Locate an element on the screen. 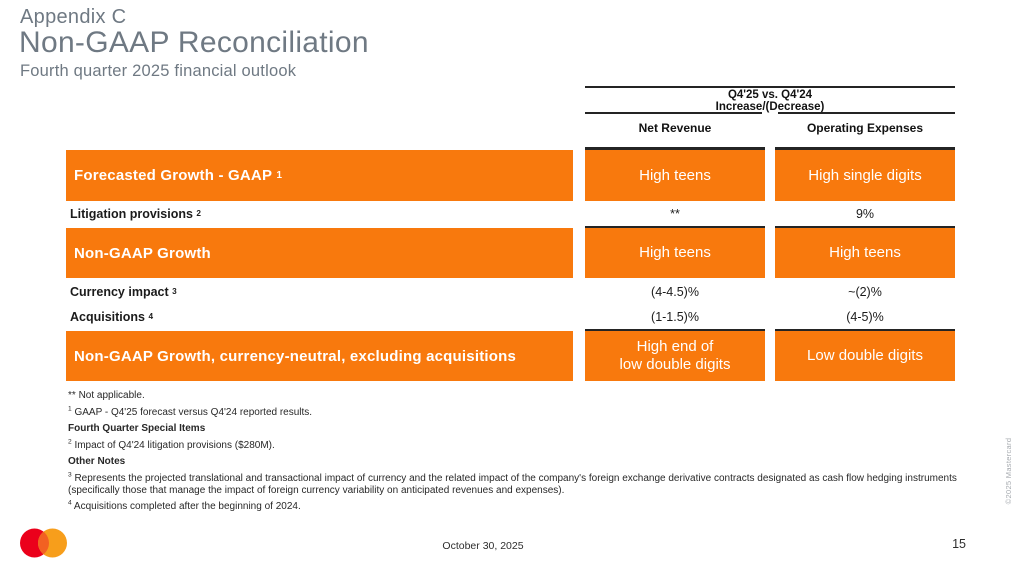  footnote-text: Other Notes is located at coordinates (97, 461).